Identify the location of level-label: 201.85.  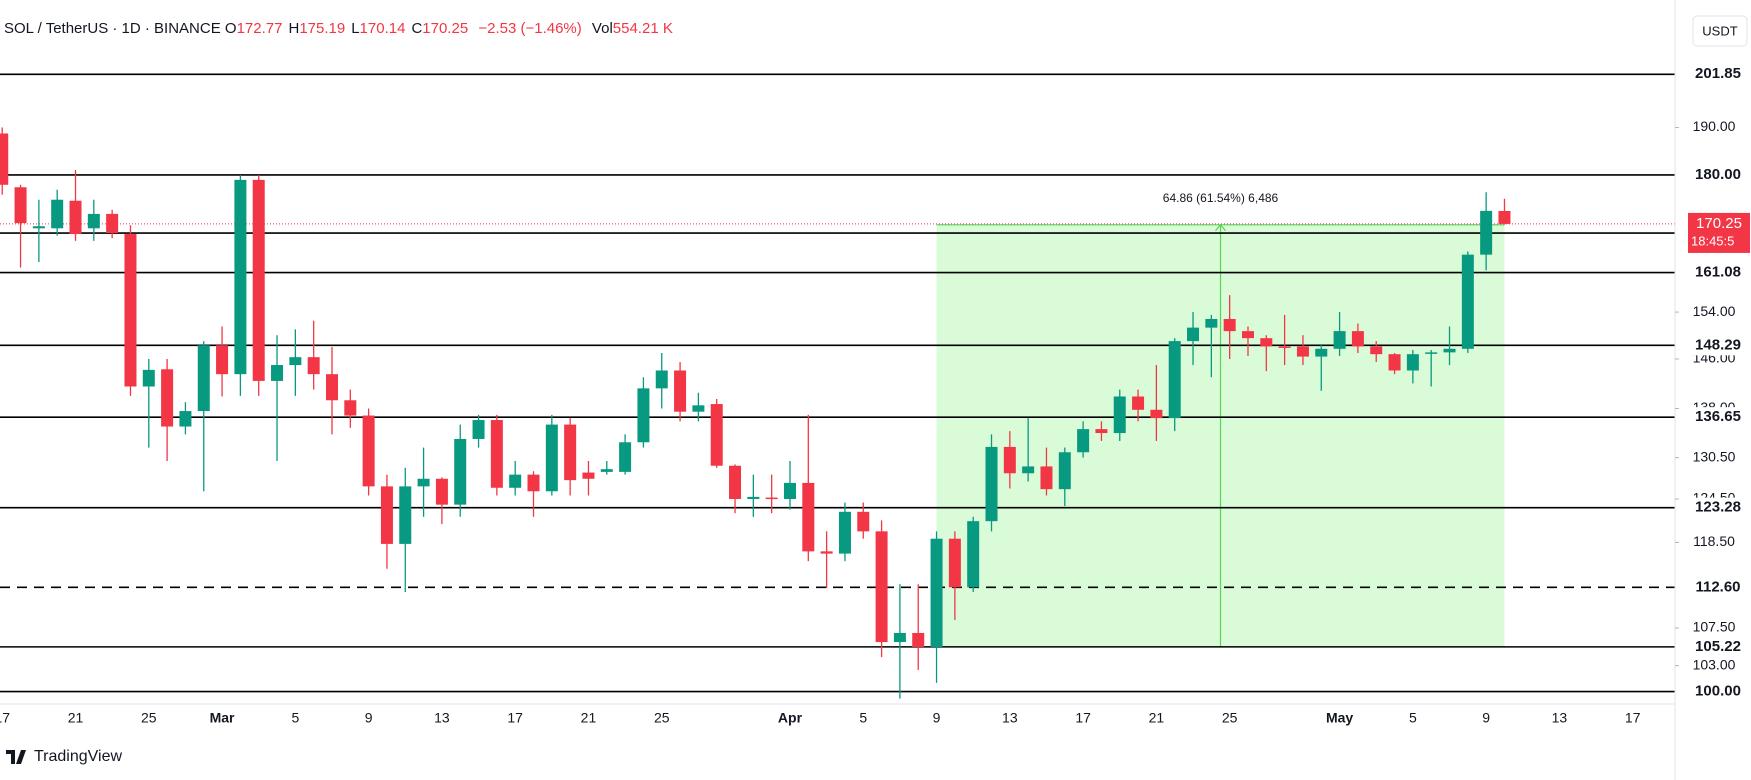
(1718, 73).